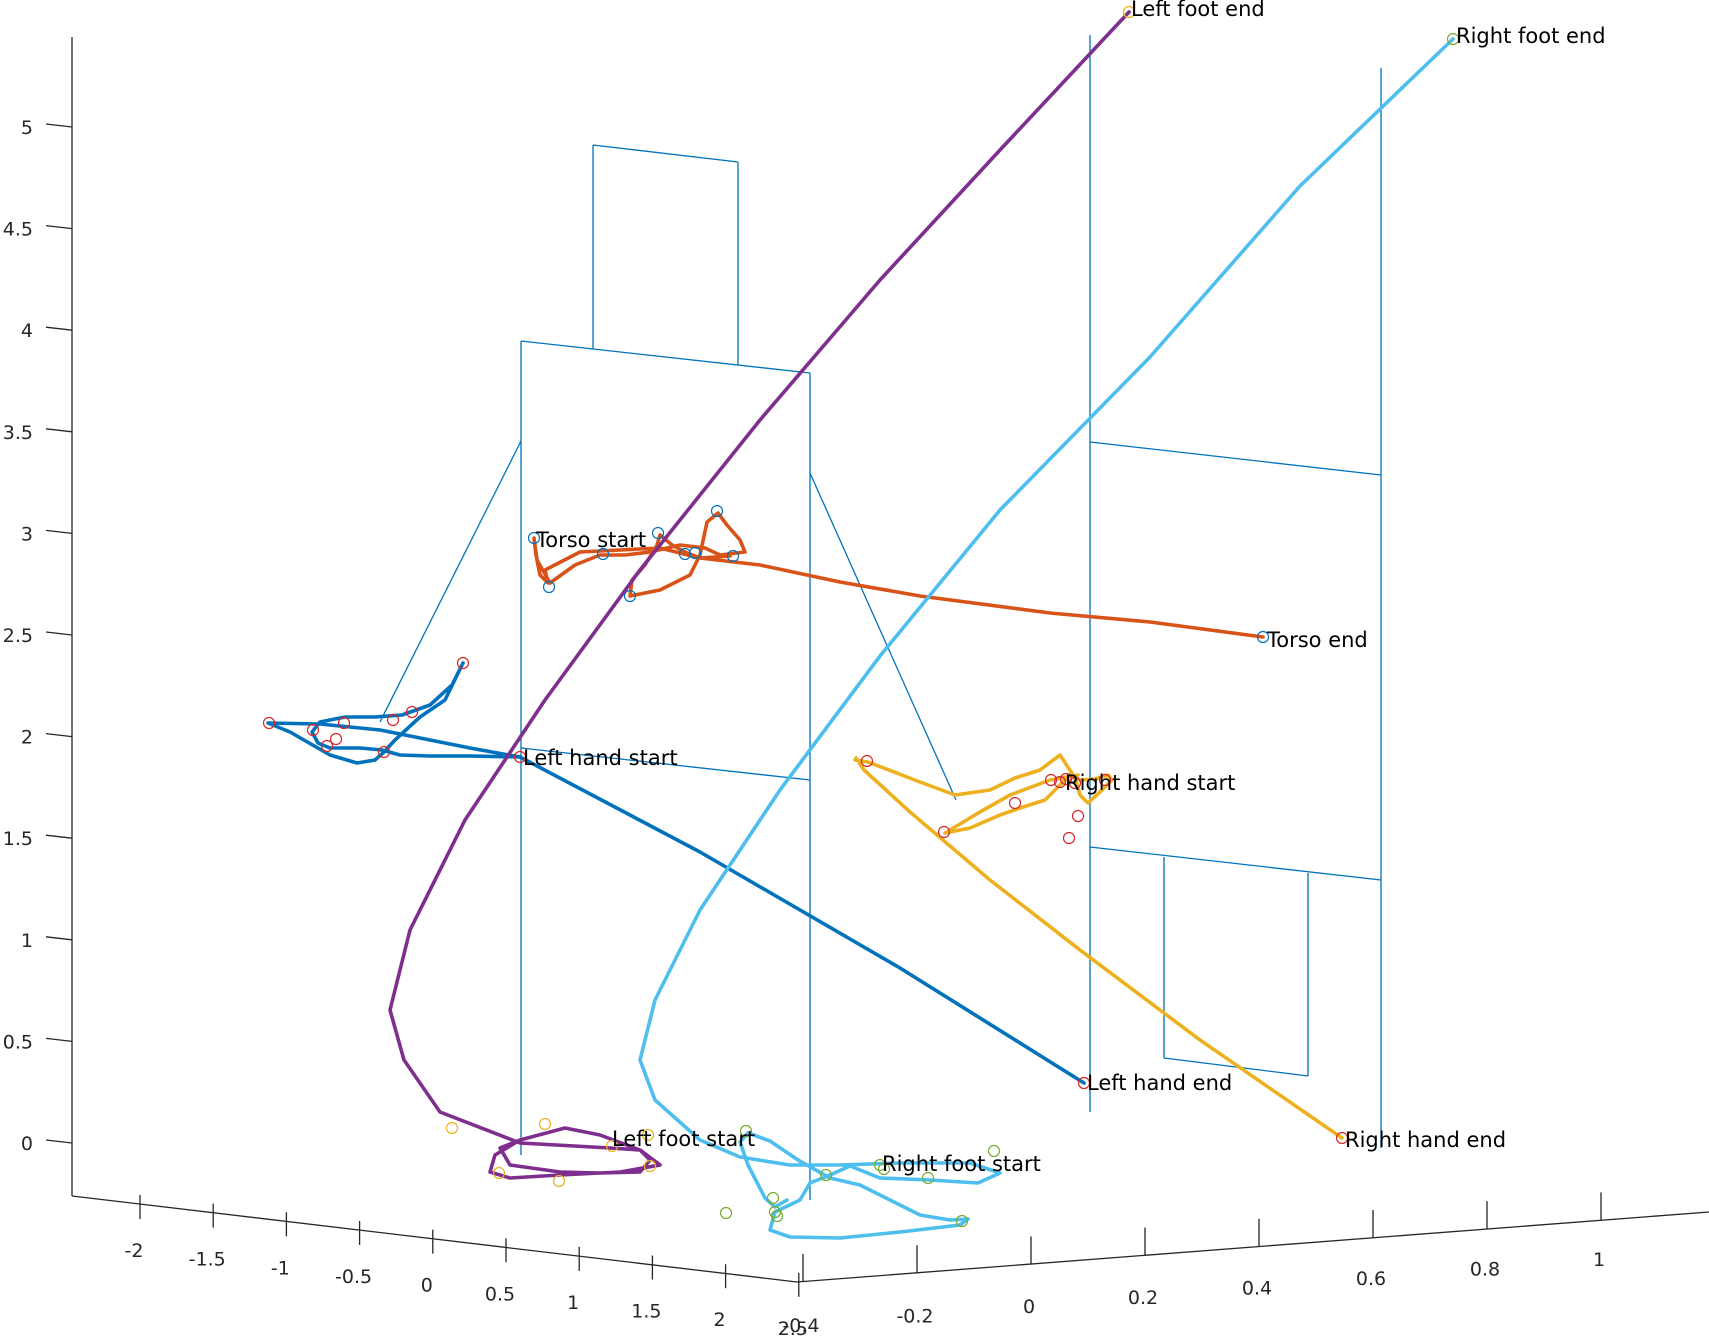 This screenshot has width=1709, height=1339. I want to click on series-torso, so click(898, 574).